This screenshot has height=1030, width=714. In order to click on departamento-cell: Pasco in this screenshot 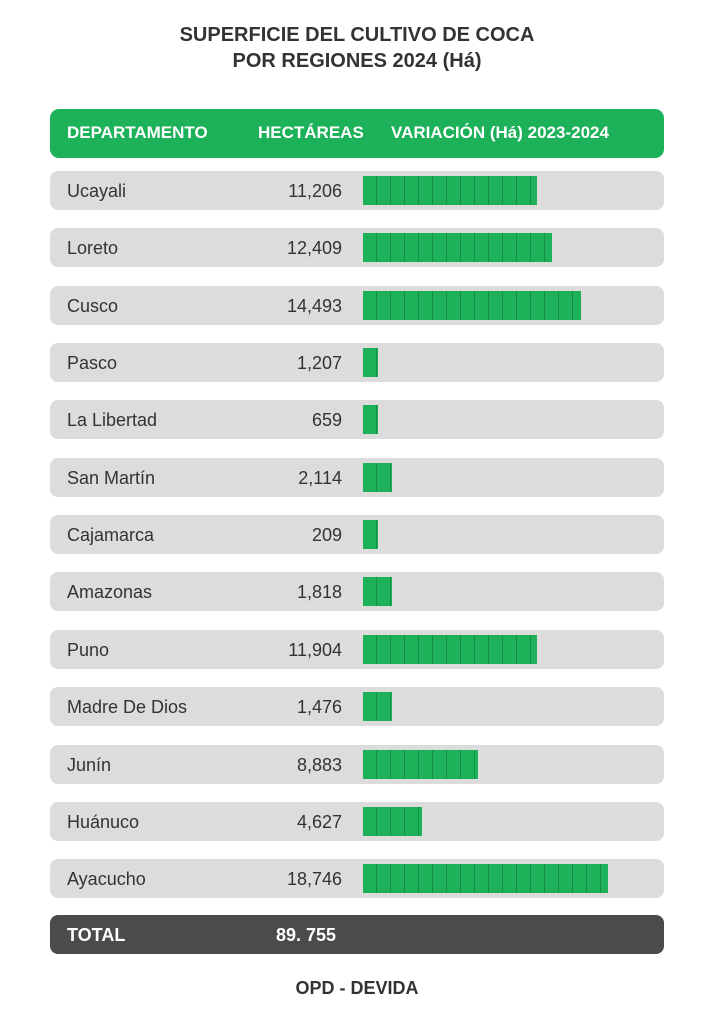, I will do `click(92, 363)`.